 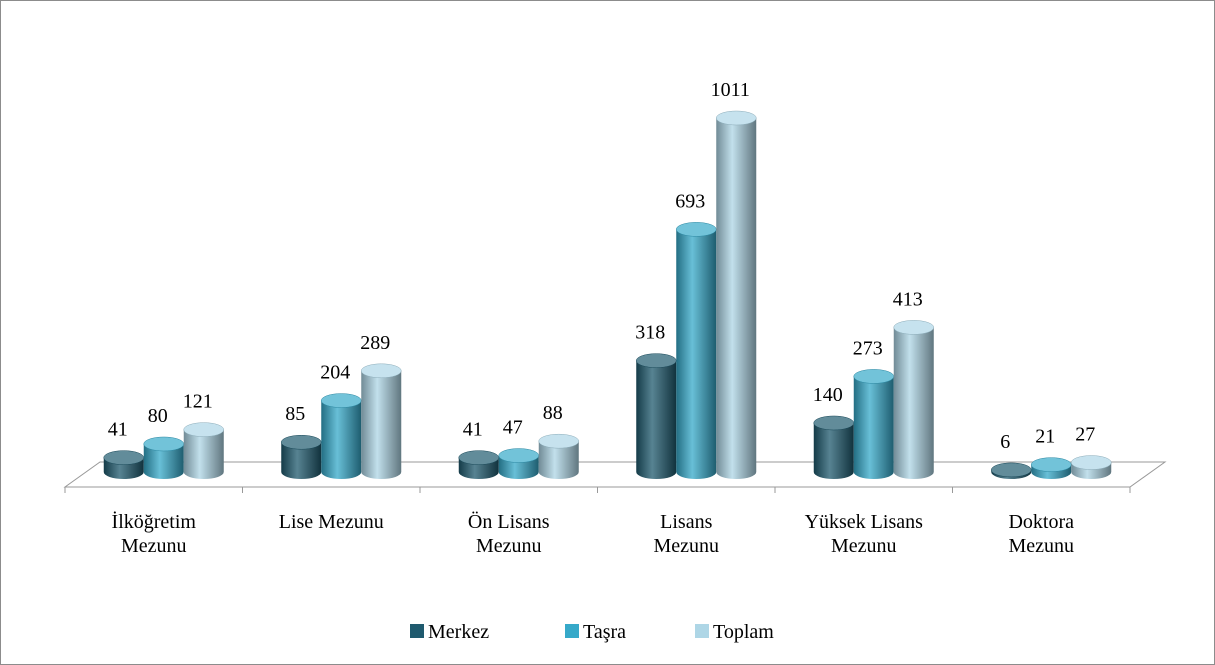 What do you see at coordinates (1045, 437) in the screenshot?
I see `data-label: 21` at bounding box center [1045, 437].